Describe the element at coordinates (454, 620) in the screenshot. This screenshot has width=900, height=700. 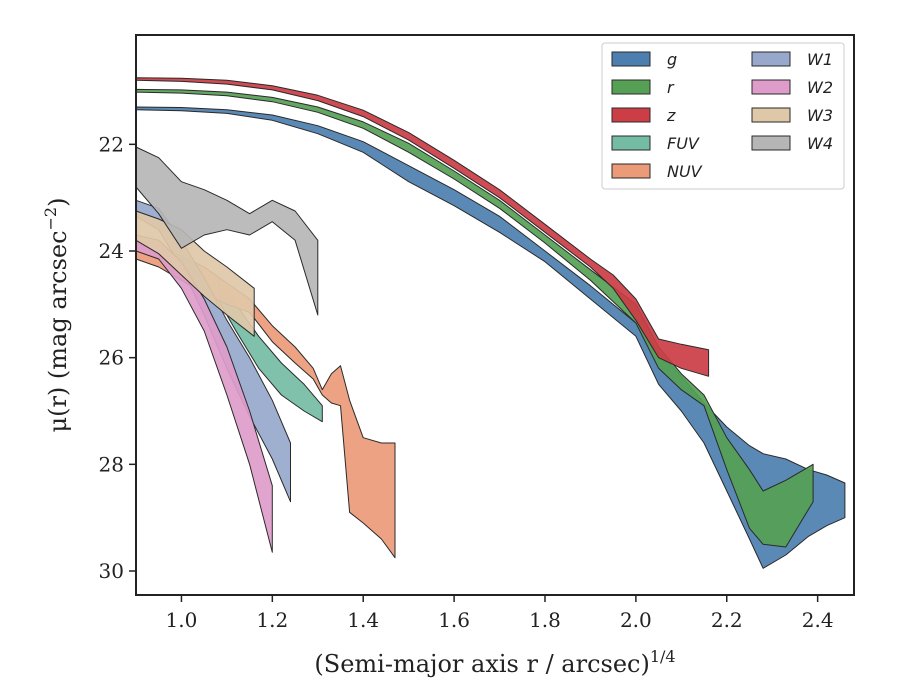
I see `x-tick-label: 1.6` at that location.